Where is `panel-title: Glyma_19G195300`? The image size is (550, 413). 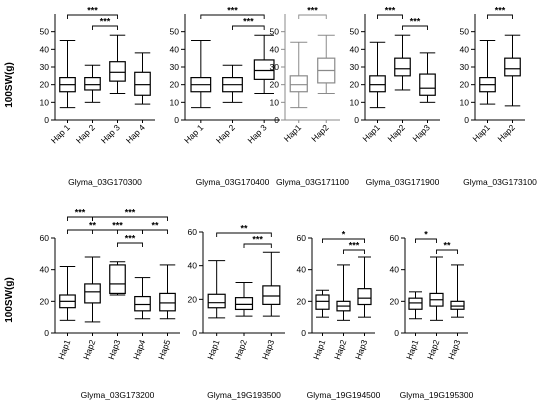 panel-title: Glyma_19G195300 is located at coordinates (437, 395).